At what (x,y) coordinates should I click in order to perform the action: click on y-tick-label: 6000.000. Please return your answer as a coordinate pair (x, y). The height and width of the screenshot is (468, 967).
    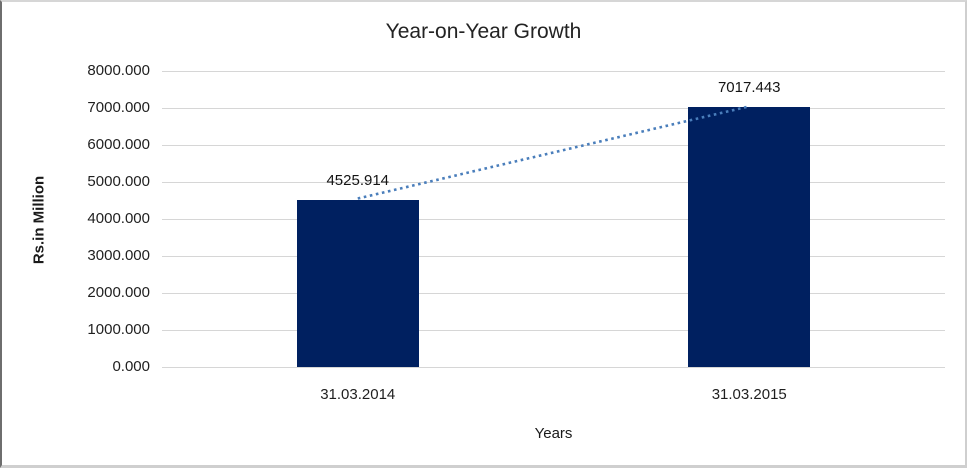
    Looking at the image, I should click on (118, 144).